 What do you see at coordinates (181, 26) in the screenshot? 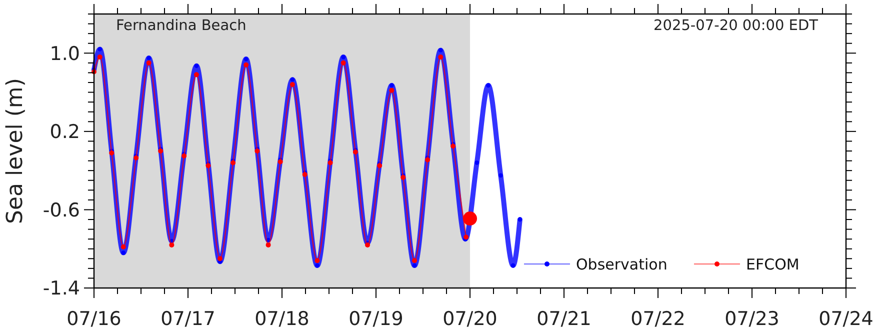
I see `annotation: Fernandina Beach` at bounding box center [181, 26].